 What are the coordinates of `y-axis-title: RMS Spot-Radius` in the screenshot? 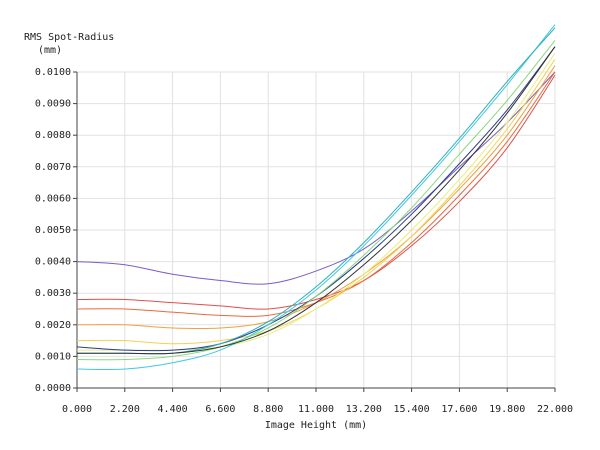 It's located at (69, 37).